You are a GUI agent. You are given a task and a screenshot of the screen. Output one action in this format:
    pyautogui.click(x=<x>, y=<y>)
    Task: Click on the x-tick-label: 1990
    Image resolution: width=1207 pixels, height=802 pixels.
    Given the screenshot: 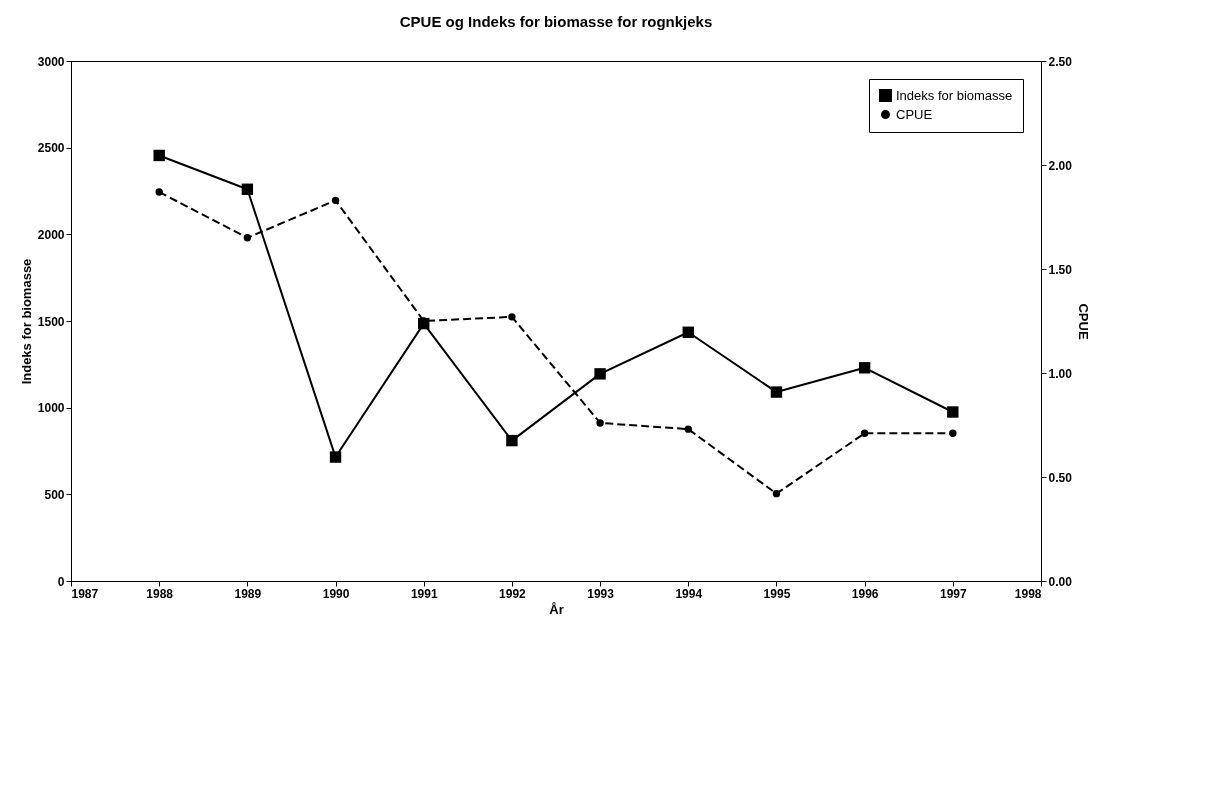 What is the action you would take?
    pyautogui.click(x=336, y=593)
    